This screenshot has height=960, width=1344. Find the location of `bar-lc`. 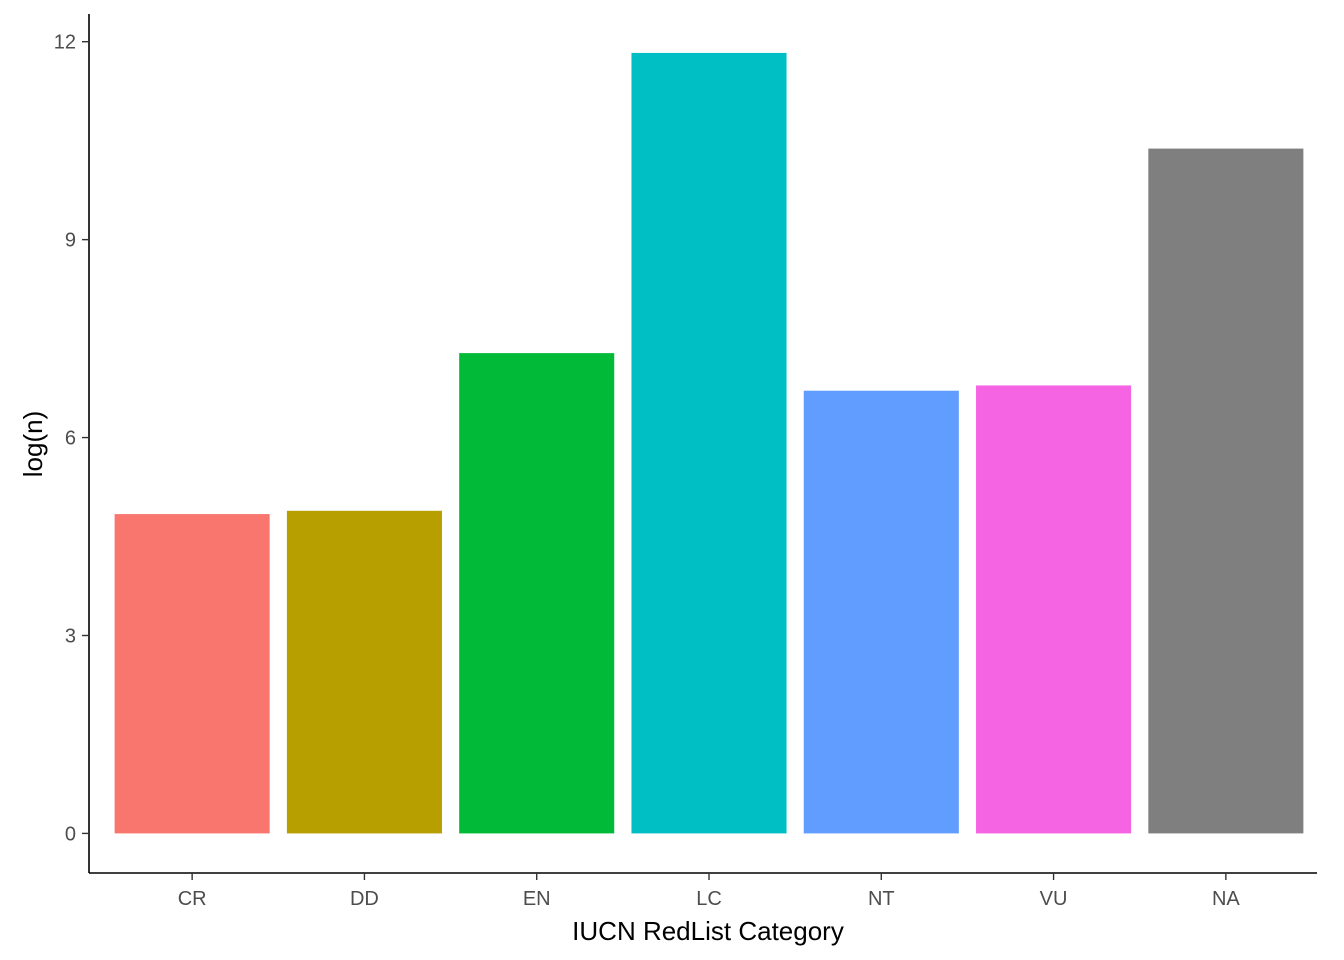

bar-lc is located at coordinates (709, 443).